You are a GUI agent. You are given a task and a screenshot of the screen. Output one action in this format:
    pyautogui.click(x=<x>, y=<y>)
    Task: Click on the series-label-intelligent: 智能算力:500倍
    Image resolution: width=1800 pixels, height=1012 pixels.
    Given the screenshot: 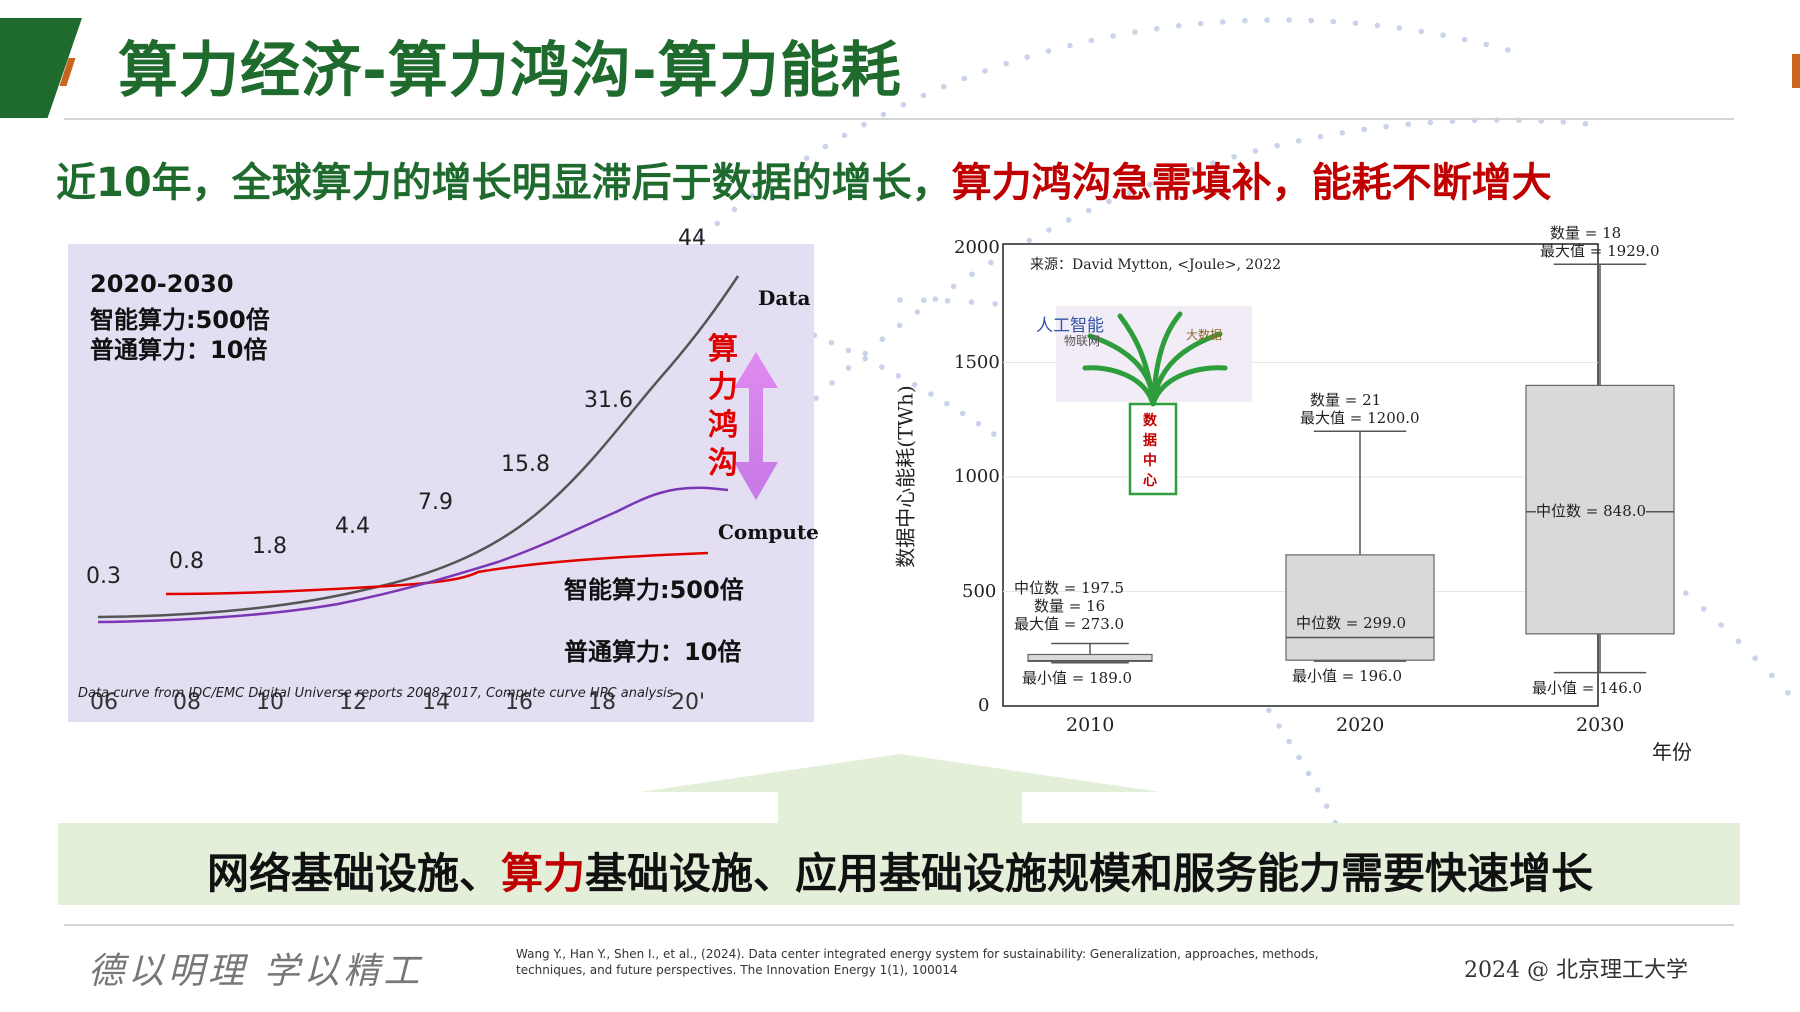 What is the action you would take?
    pyautogui.click(x=654, y=590)
    